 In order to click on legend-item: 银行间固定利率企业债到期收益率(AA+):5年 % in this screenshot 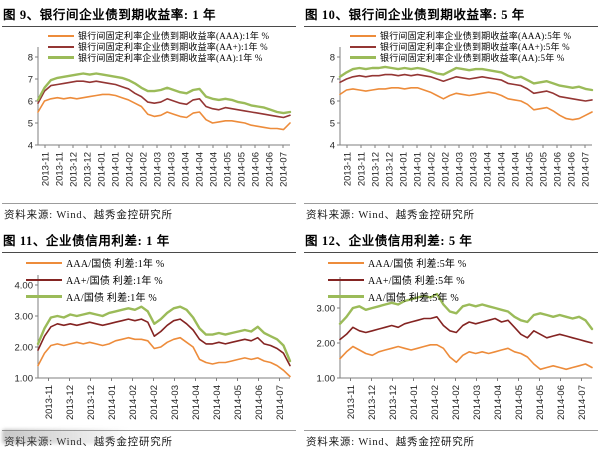, I will do `click(460, 46)`.